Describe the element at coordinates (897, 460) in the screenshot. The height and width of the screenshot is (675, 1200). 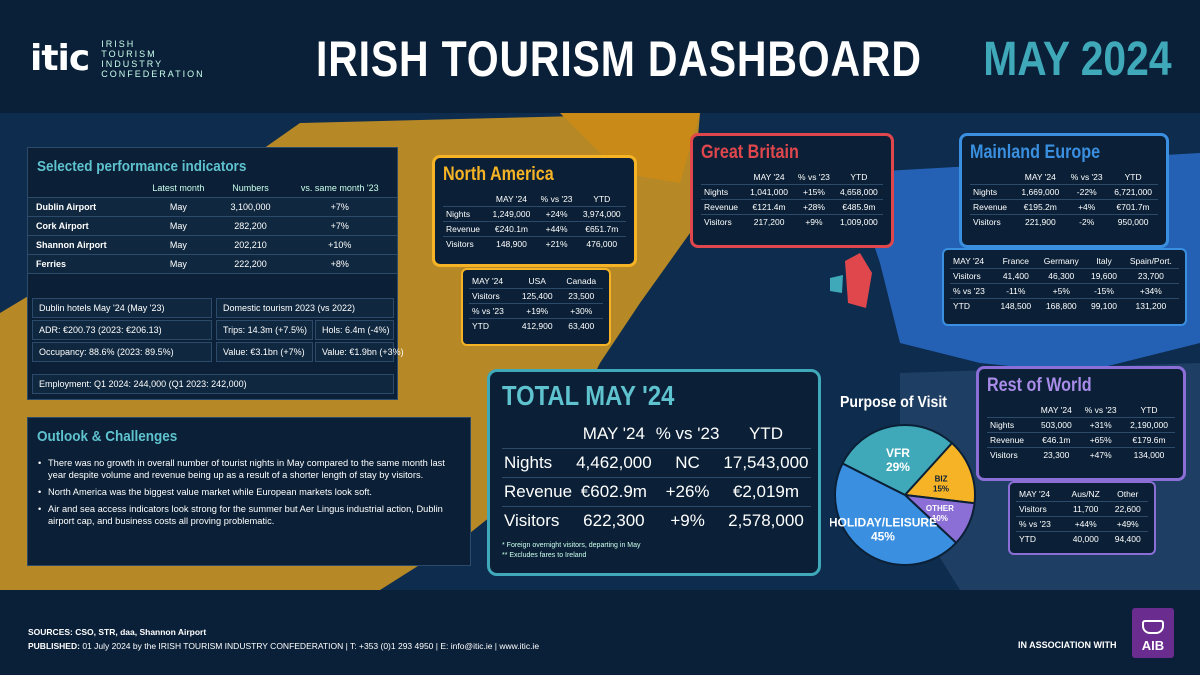
I see `pie-slice-vfr` at that location.